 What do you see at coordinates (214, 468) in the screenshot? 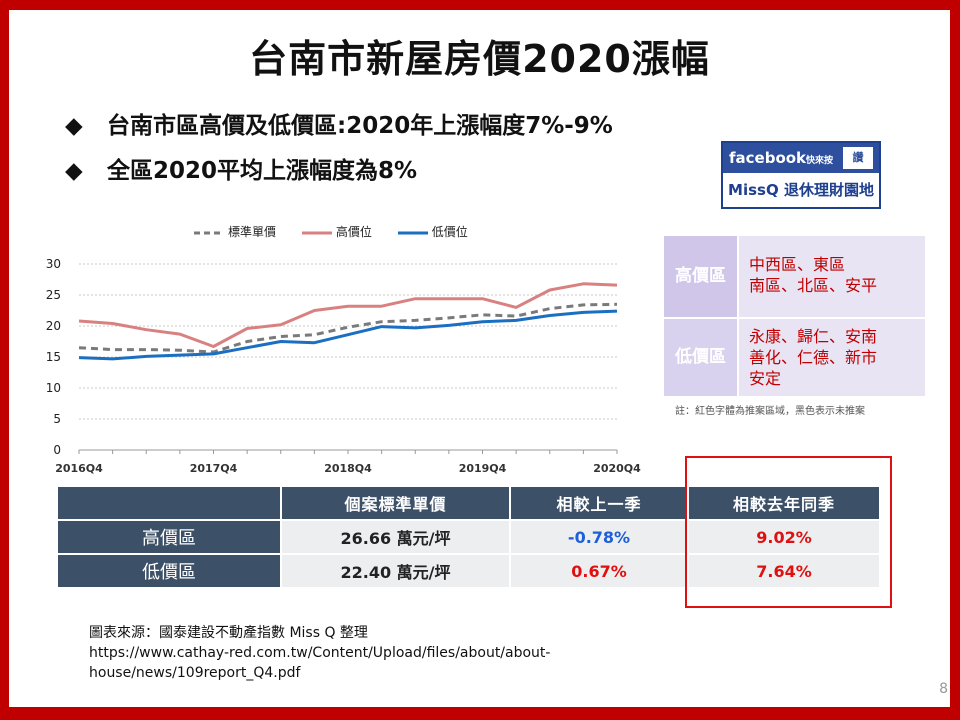
I see `x-tick-label: 2017Q4` at bounding box center [214, 468].